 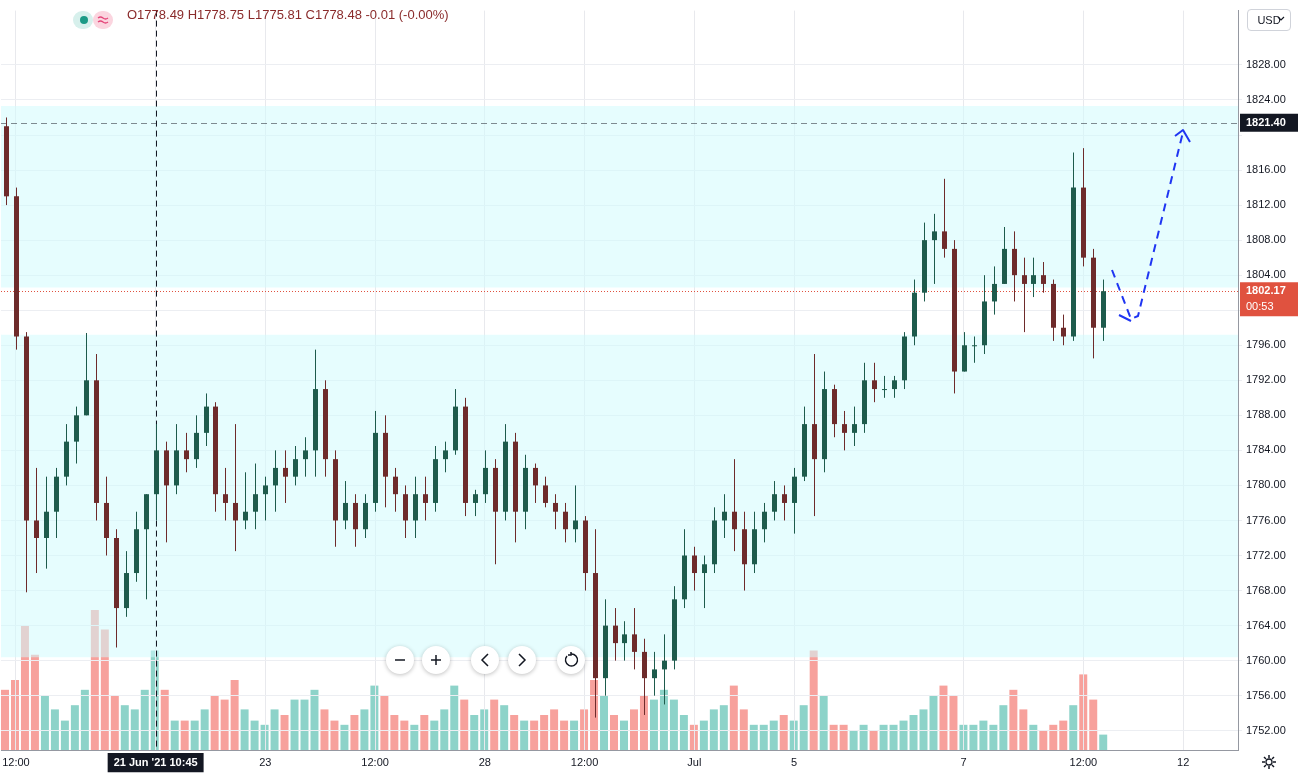 I want to click on y-tick-label: 1756.00, so click(x=1266, y=694).